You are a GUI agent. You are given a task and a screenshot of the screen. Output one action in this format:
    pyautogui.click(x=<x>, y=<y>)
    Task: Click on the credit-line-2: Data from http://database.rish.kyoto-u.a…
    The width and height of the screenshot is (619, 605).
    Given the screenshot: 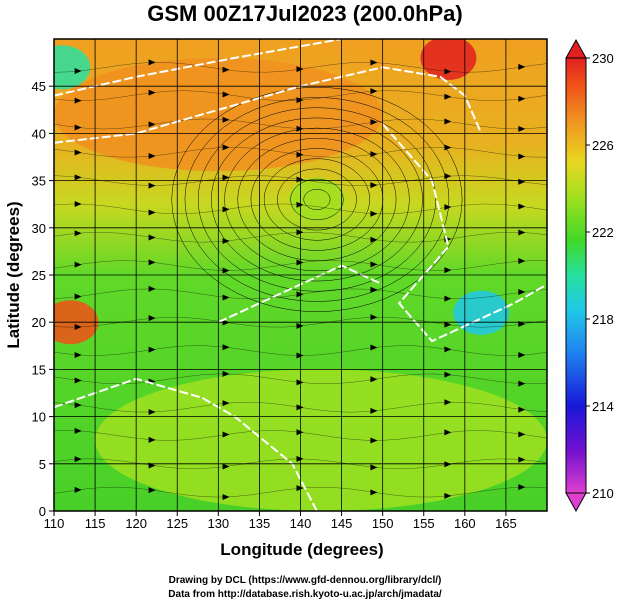 What is the action you would take?
    pyautogui.click(x=305, y=594)
    